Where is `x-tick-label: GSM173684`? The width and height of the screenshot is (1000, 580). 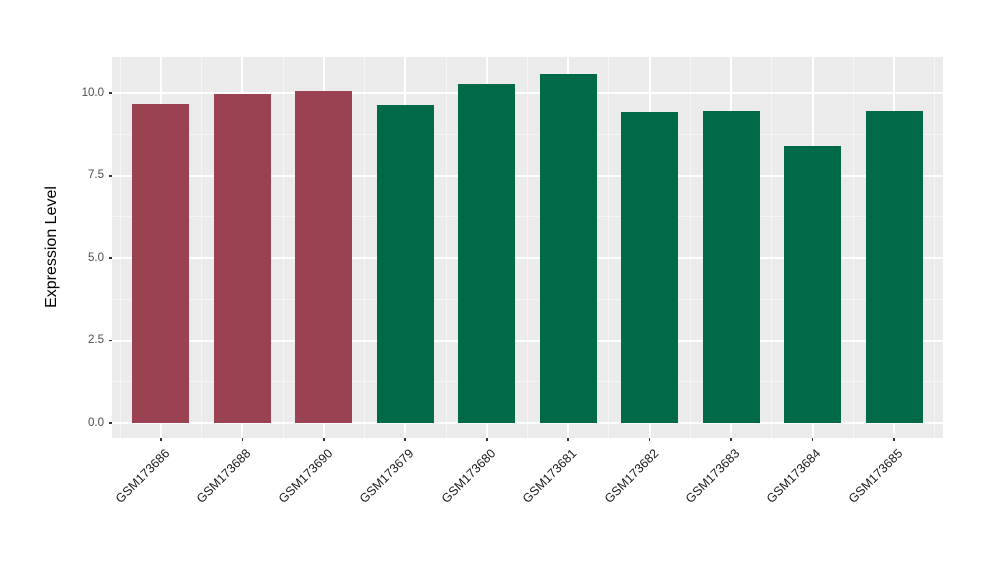 x-tick-label: GSM173684 is located at coordinates (794, 476).